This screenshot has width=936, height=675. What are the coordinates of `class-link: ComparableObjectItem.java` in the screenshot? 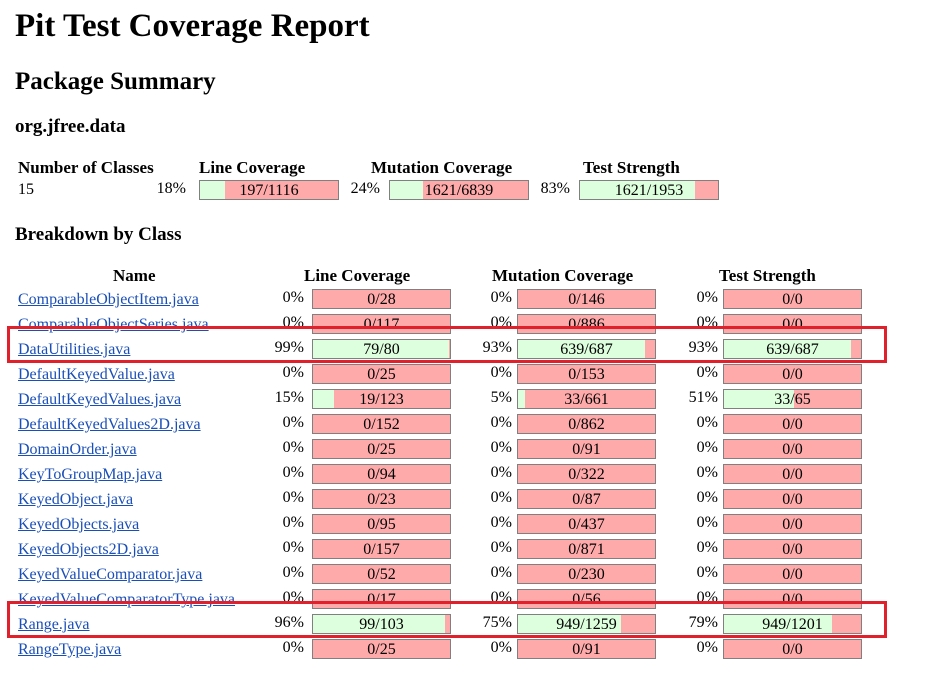 It's located at (108, 299).